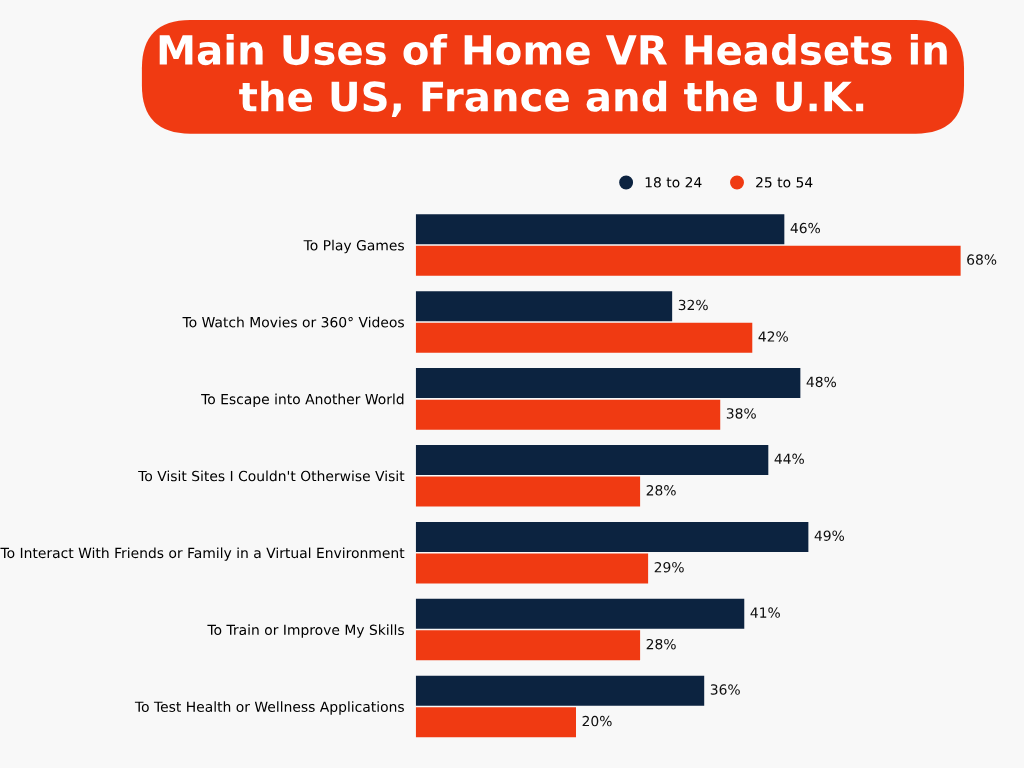 The image size is (1024, 768). What do you see at coordinates (821, 382) in the screenshot?
I see `data-label: 48%` at bounding box center [821, 382].